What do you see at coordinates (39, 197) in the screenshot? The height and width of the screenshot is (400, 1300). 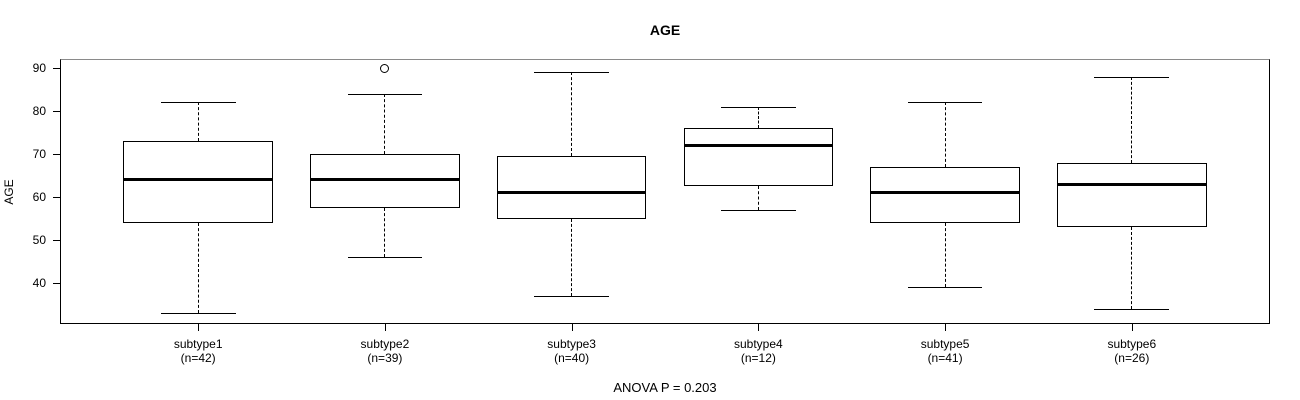 I see `y-tick-label: 60` at bounding box center [39, 197].